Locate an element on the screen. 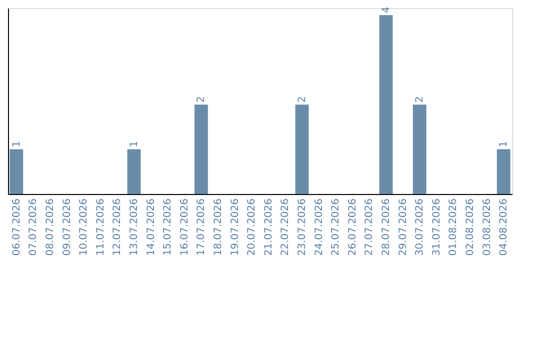 This screenshot has height=340, width=540. x-tick-label: 09.07.2026 is located at coordinates (67, 227).